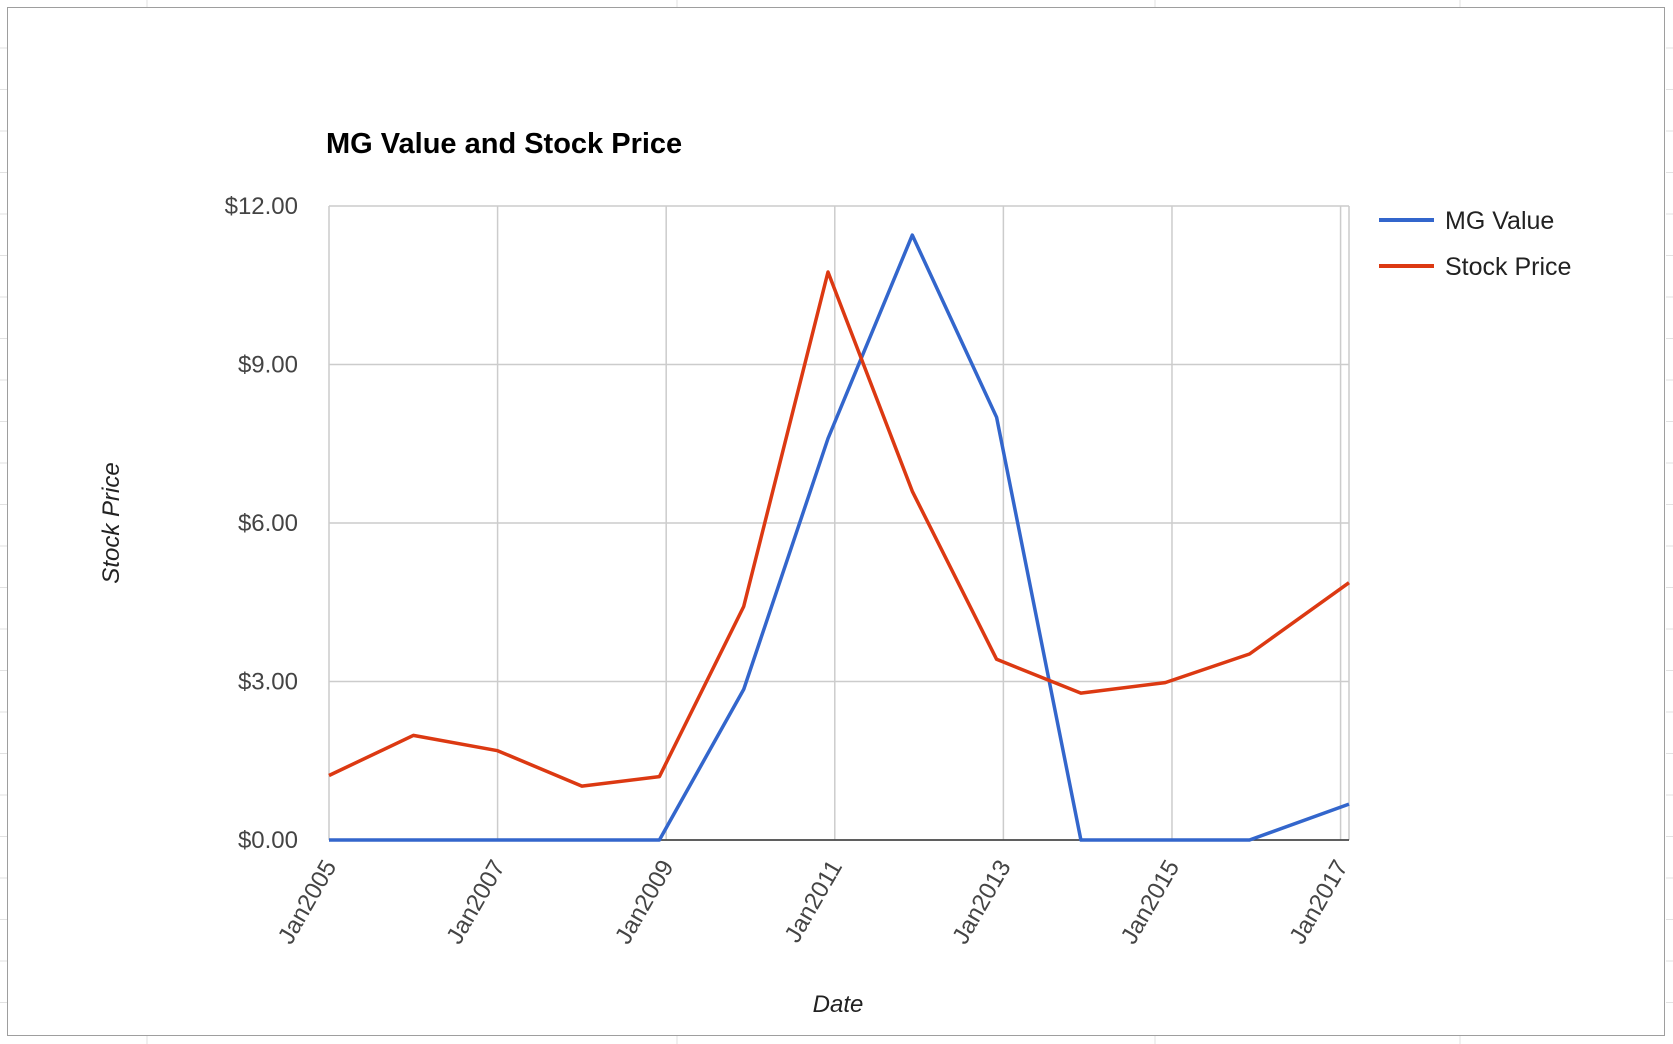 The image size is (1673, 1044). Describe the element at coordinates (1150, 902) in the screenshot. I see `x-tick-label: Jan2015` at that location.